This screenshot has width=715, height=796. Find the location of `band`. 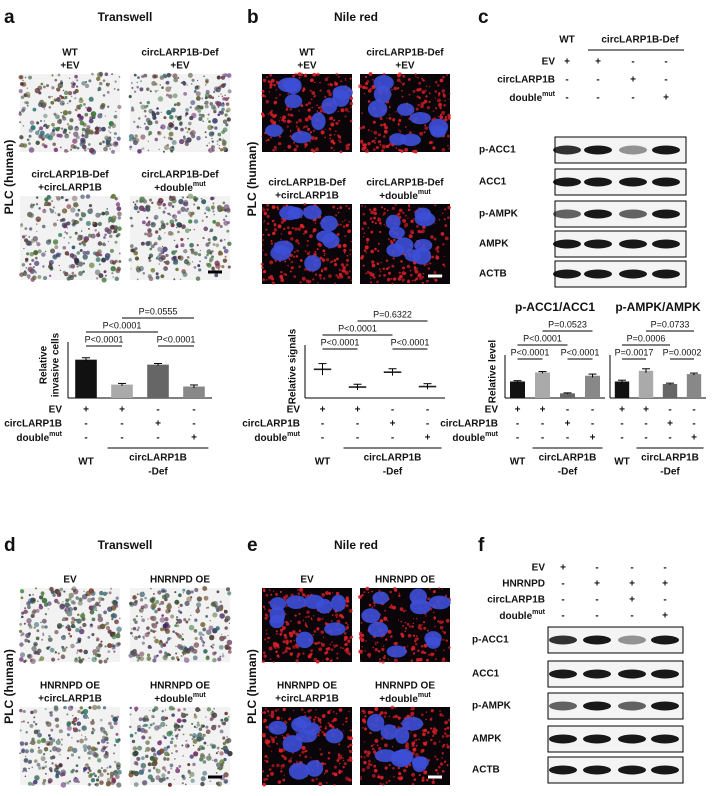

band is located at coordinates (567, 182).